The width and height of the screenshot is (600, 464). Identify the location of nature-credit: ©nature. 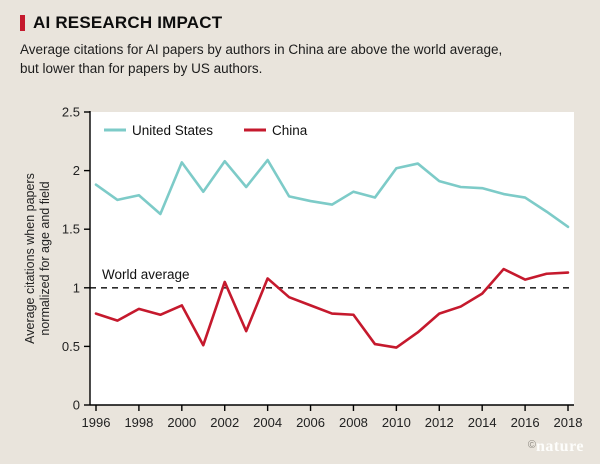
(556, 447).